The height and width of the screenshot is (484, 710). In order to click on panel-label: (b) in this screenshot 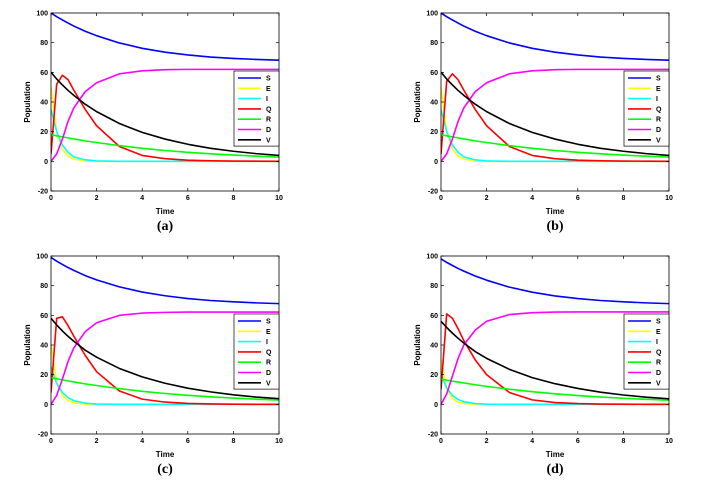, I will do `click(554, 226)`.